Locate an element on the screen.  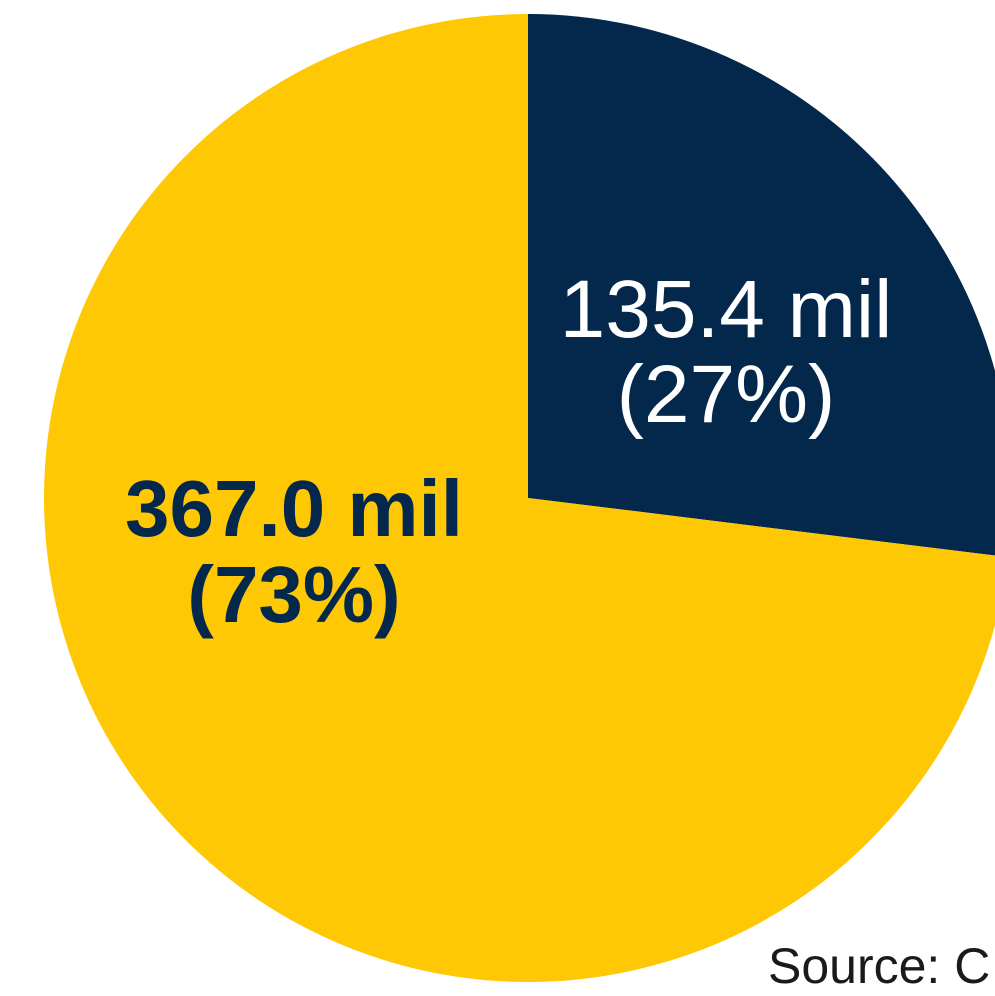
slice-percent-label-navy: (27%) is located at coordinates (726, 394).